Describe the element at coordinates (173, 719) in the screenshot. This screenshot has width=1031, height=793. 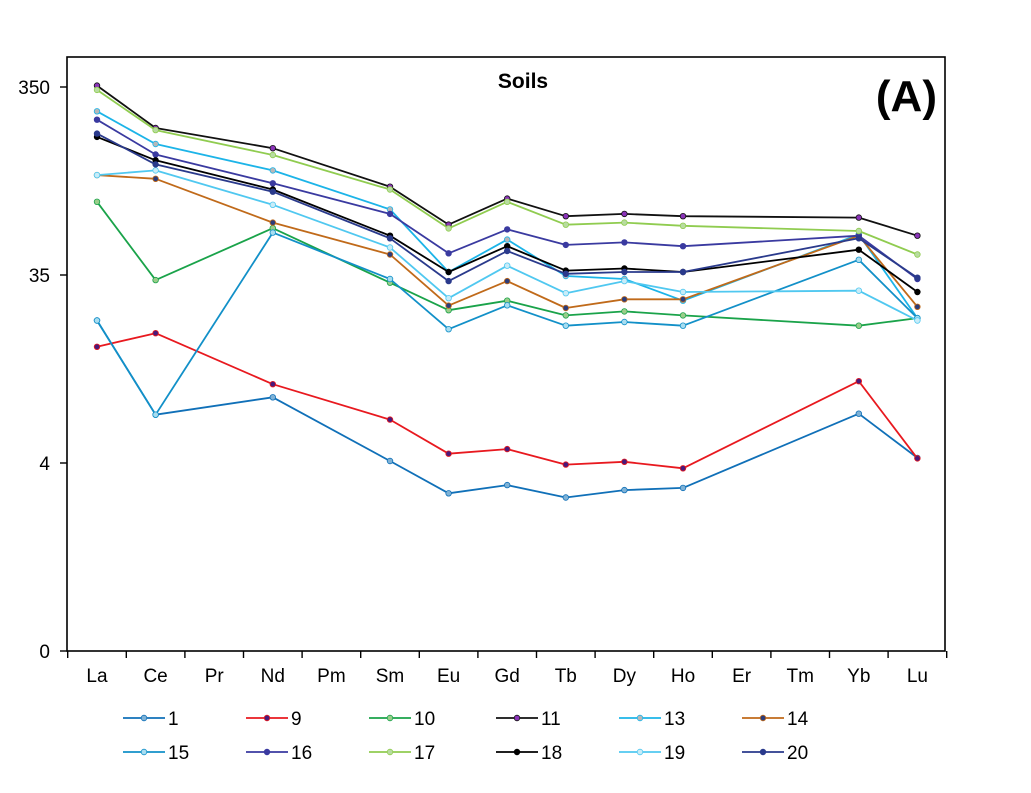
I see `legend-label-1: 1` at that location.